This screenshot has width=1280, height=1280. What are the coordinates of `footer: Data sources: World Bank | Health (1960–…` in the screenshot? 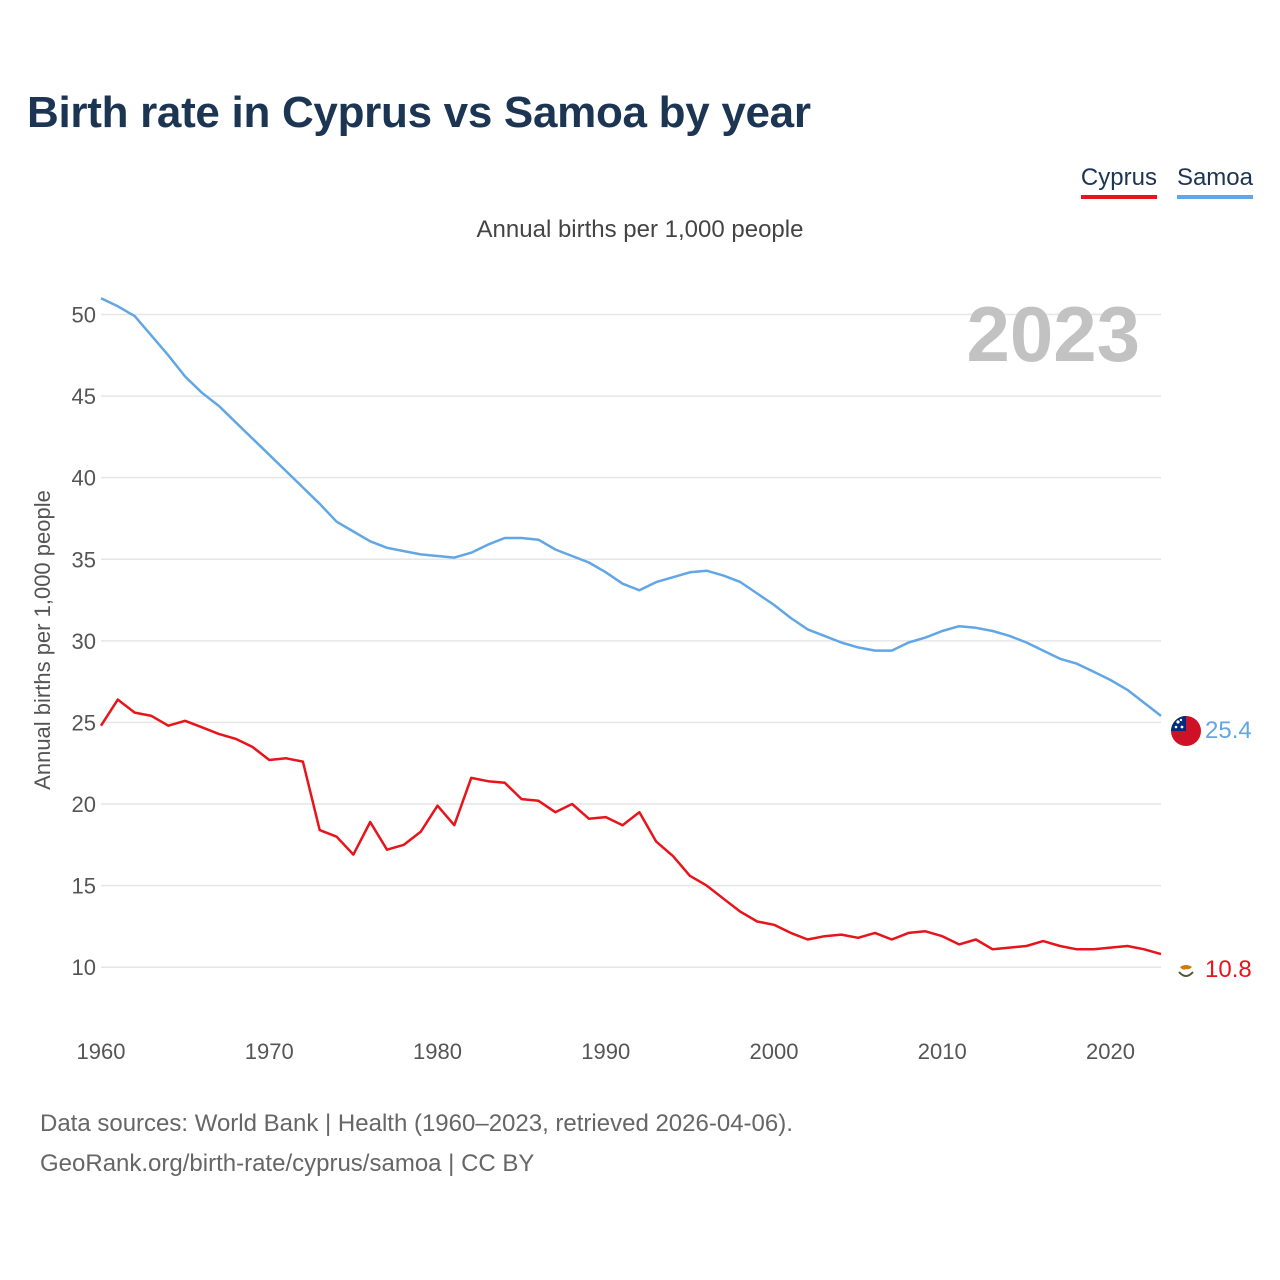 It's located at (416, 1144).